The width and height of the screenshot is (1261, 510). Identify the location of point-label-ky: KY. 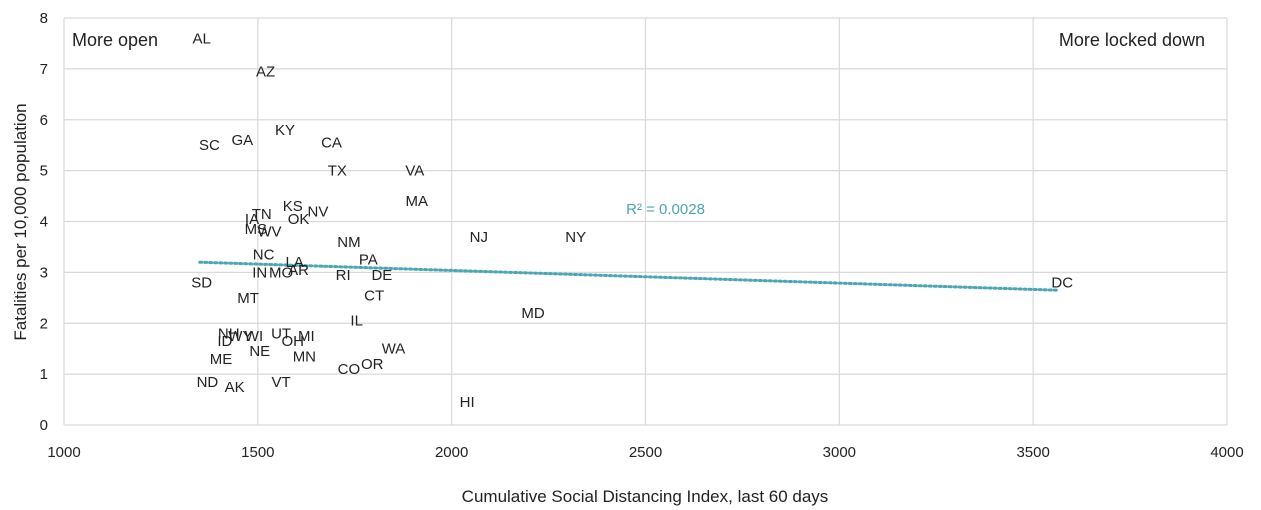
(285, 130).